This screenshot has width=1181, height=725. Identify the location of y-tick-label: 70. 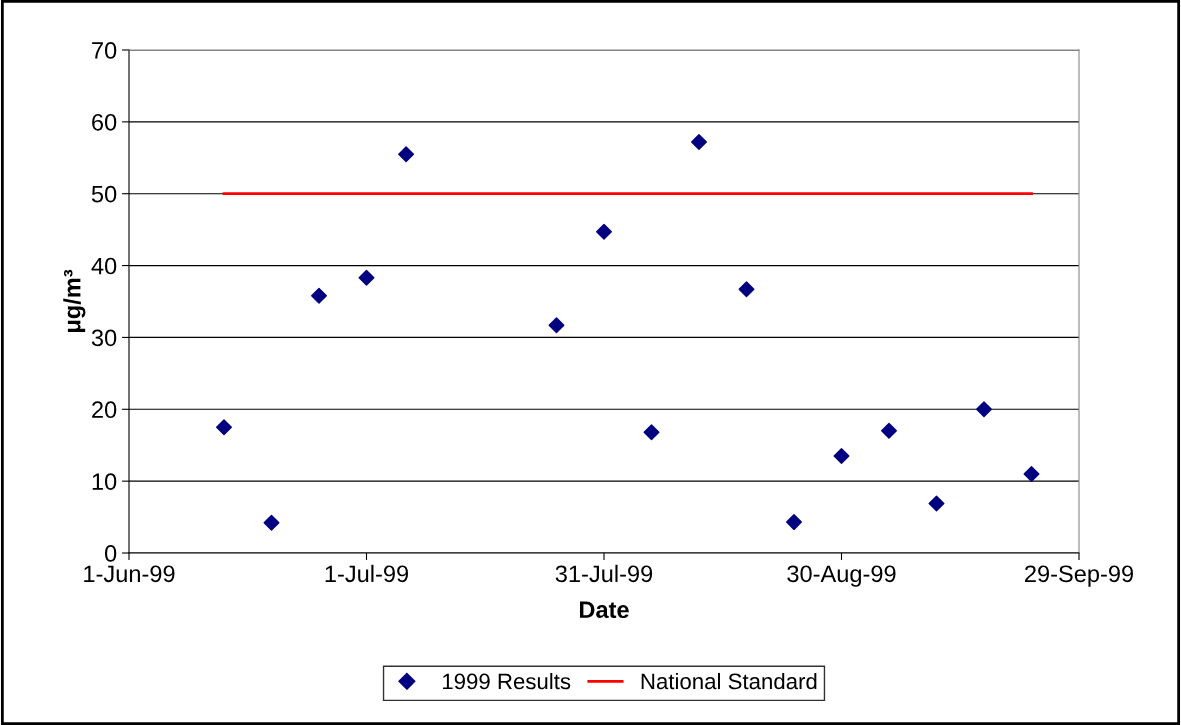
(104, 50).